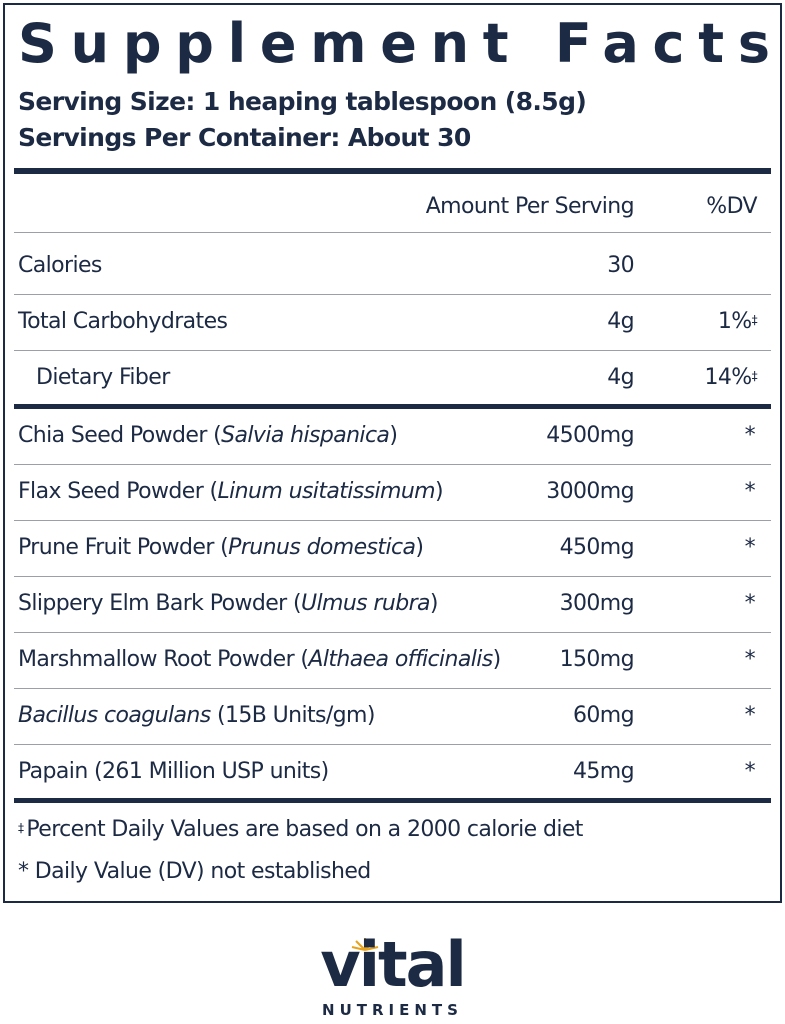  I want to click on dv-text: 1%, so click(734, 321).